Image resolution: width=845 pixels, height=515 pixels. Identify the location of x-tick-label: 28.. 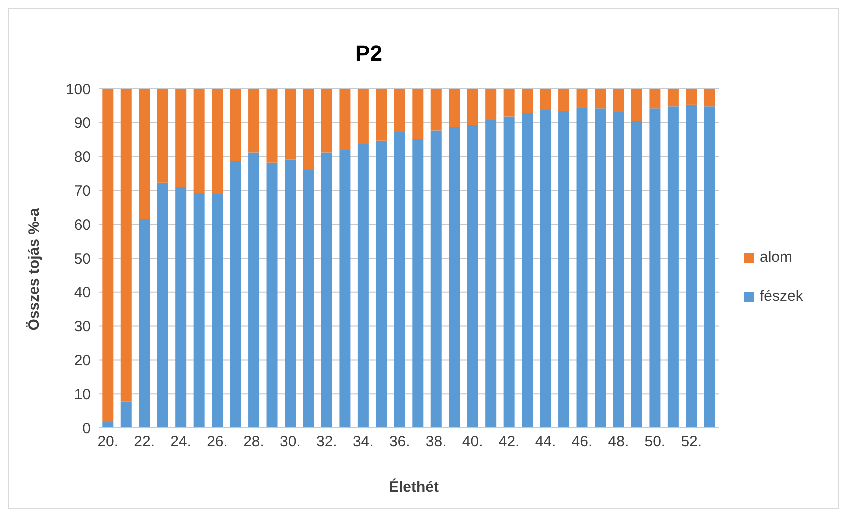
(254, 442).